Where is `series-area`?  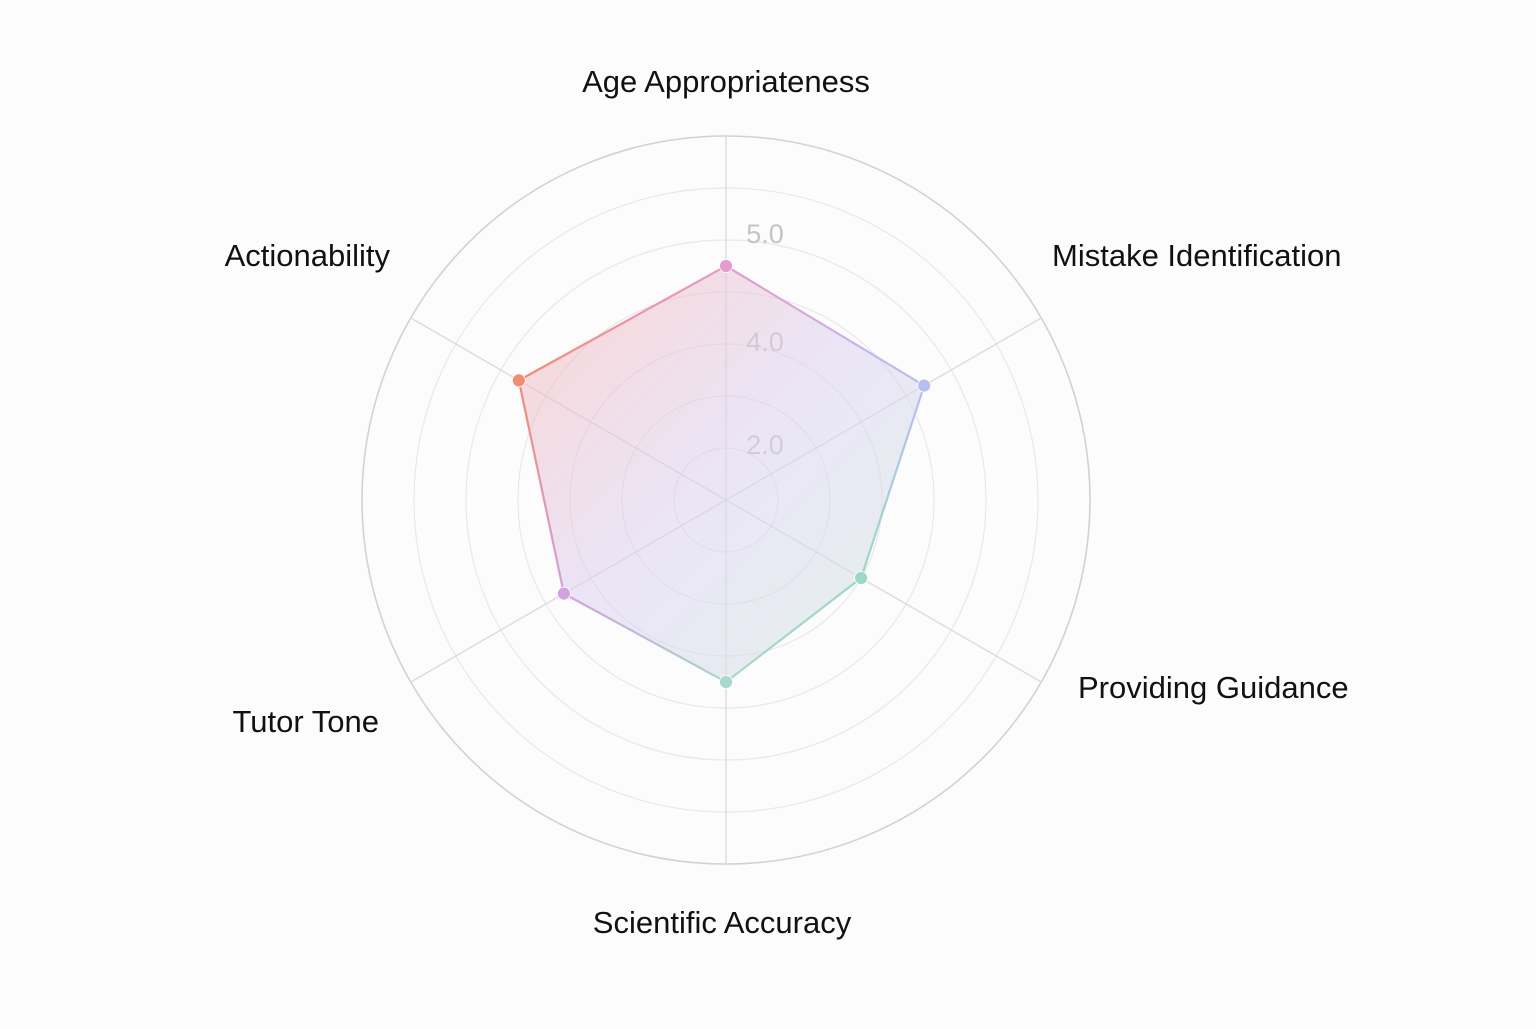
series-area is located at coordinates (721, 474).